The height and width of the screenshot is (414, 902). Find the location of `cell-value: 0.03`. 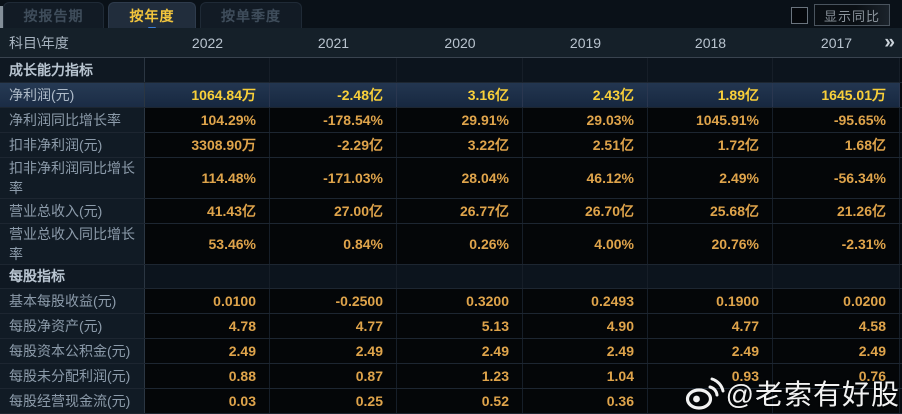

cell-value: 0.03 is located at coordinates (207, 401).